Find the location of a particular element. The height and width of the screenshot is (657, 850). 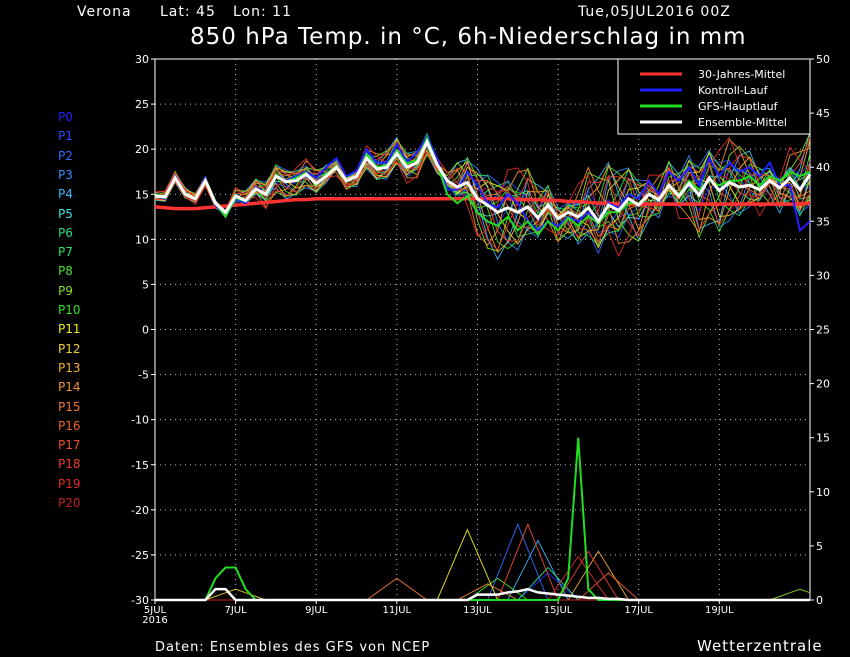

member-legend-p17: P17 is located at coordinates (69, 445).